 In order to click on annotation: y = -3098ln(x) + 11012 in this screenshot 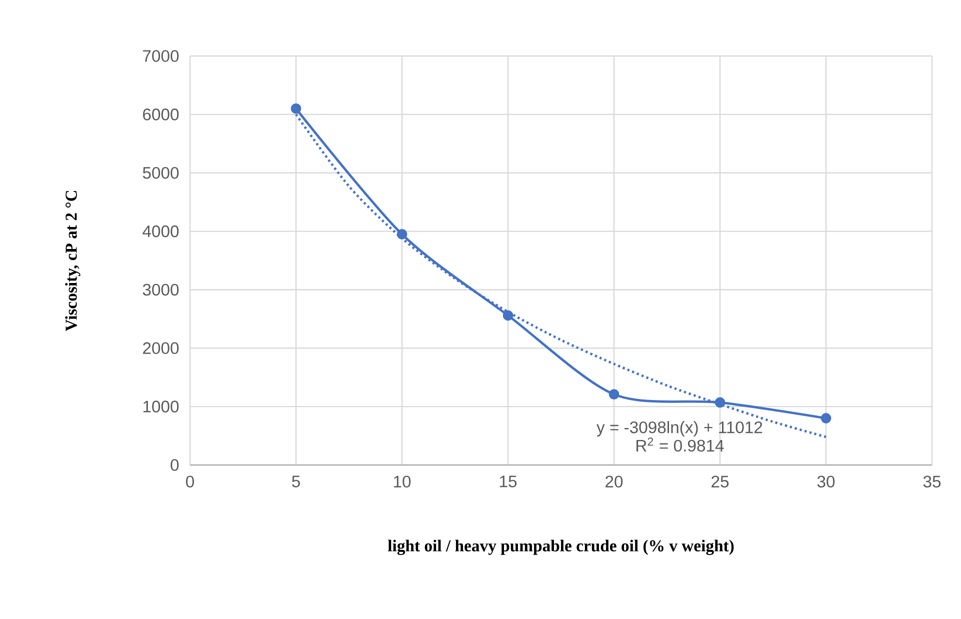, I will do `click(679, 428)`.